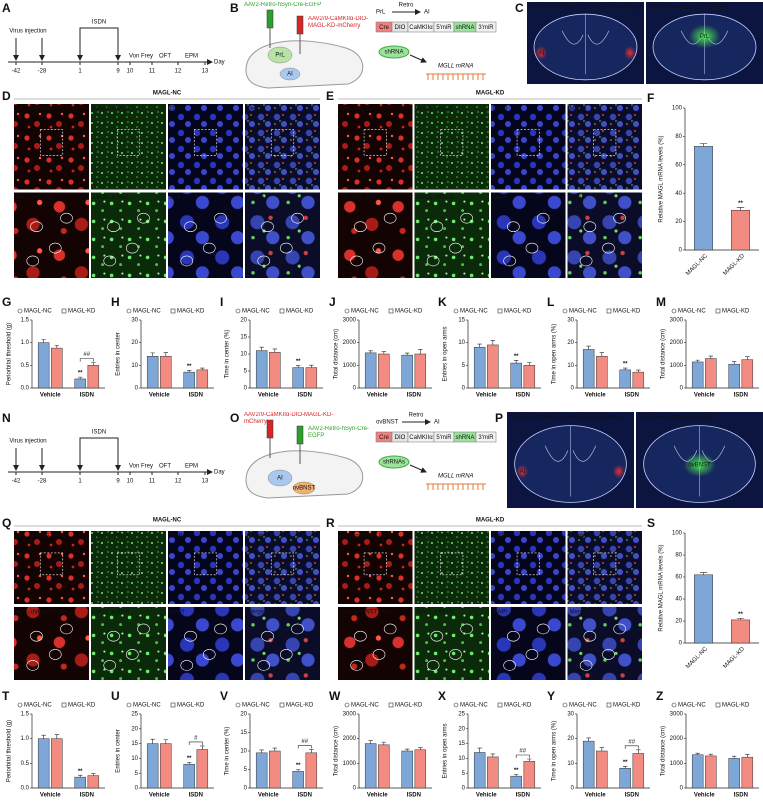 The width and height of the screenshot is (763, 812). I want to click on panel-letter: O, so click(234, 418).